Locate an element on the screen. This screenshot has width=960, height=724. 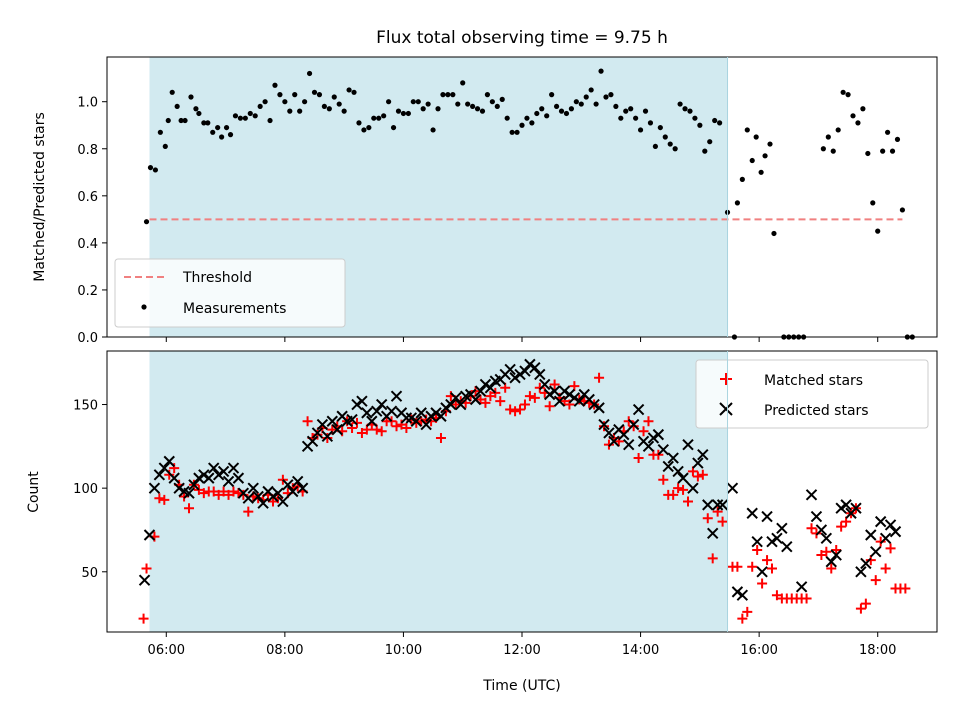
x-axis-label: Time (UTC) is located at coordinates (521, 686).